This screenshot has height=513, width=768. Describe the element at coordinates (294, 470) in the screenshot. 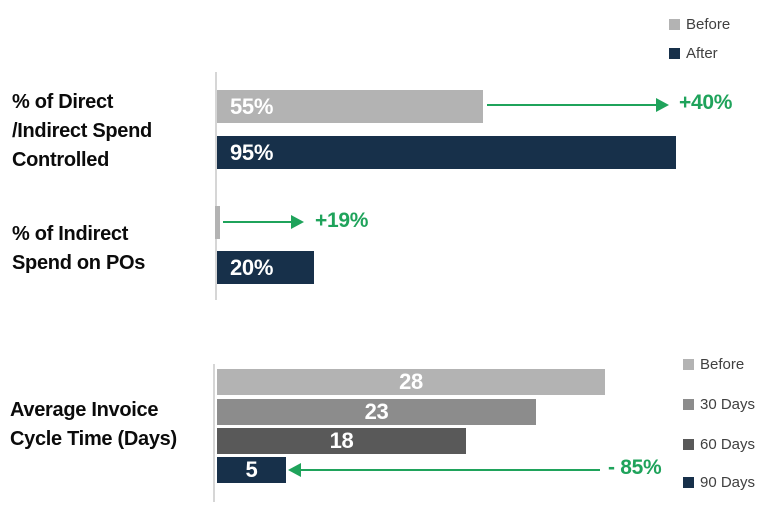

I see `arrow-head-left-icon` at that location.